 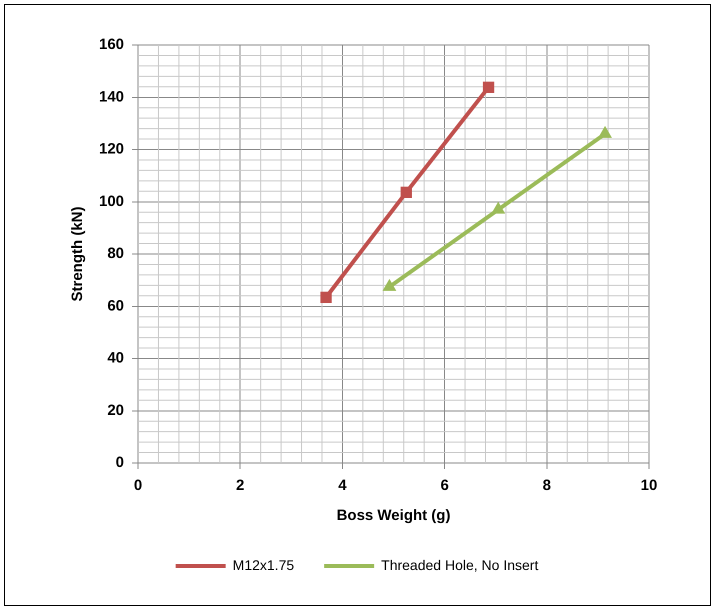 What do you see at coordinates (111, 201) in the screenshot?
I see `y-tick-label: 100` at bounding box center [111, 201].